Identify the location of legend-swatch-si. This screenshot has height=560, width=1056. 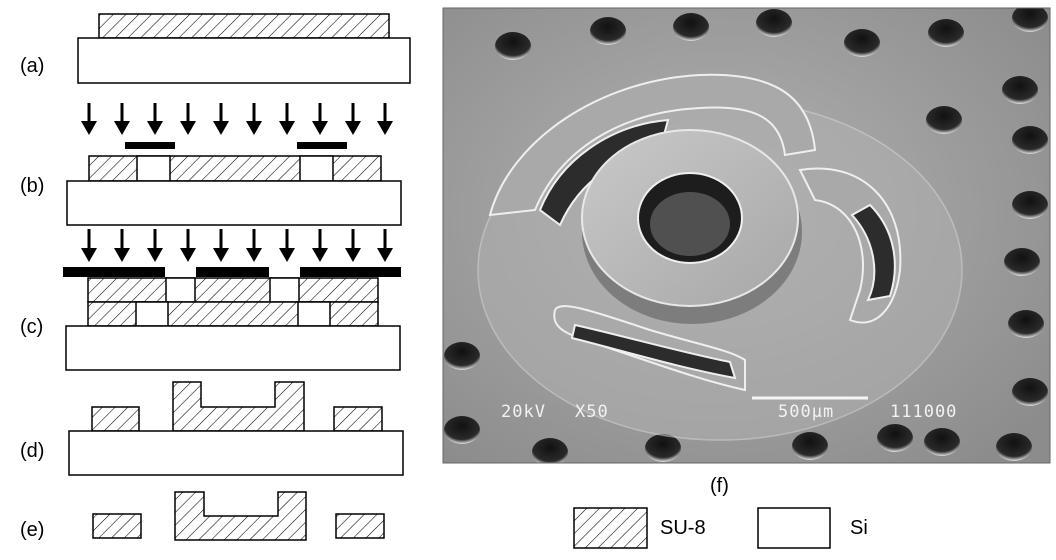
(794, 528).